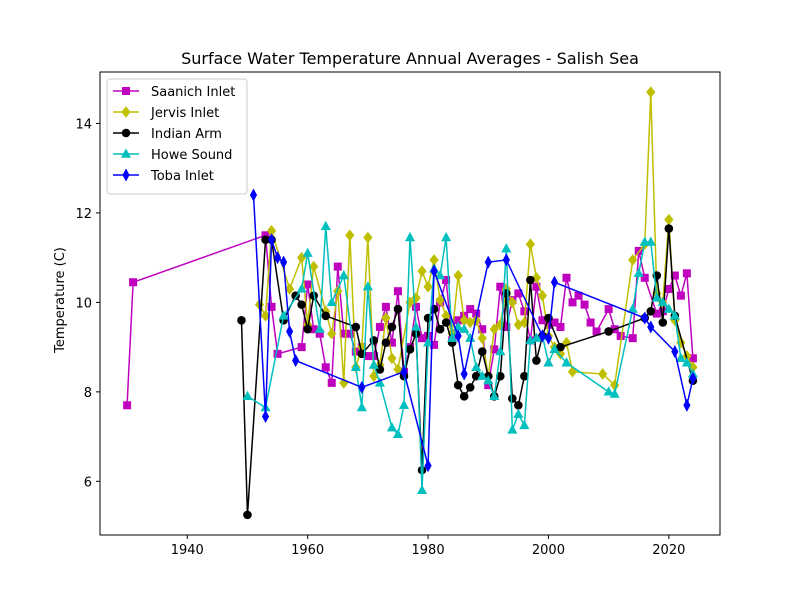 This screenshot has width=800, height=600. What do you see at coordinates (126, 153) in the screenshot?
I see `legend-marker` at bounding box center [126, 153].